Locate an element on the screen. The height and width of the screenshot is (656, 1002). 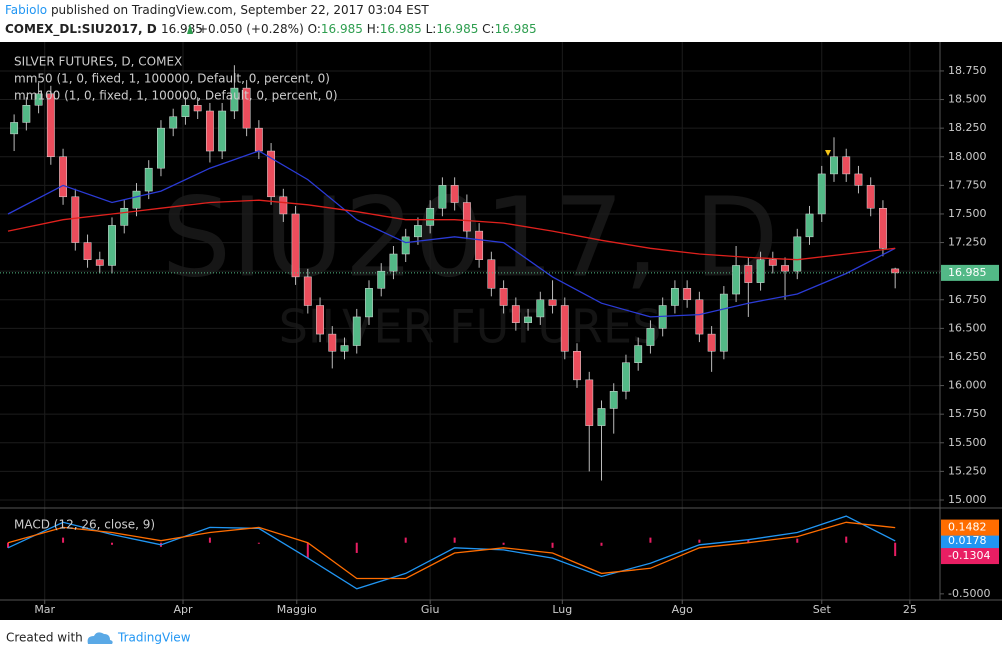
y-tick-label: 18.000 is located at coordinates (967, 156).